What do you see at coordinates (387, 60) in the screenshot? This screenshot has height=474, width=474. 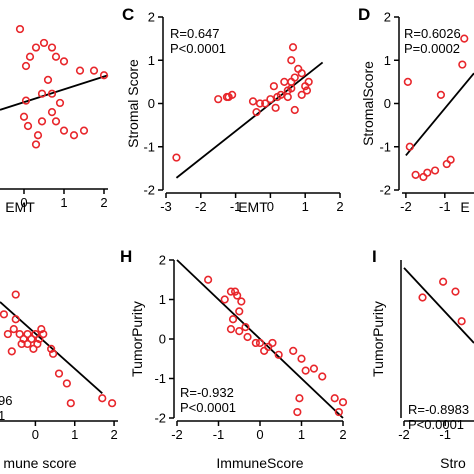 I see `y-tick-label: 1` at bounding box center [387, 60].